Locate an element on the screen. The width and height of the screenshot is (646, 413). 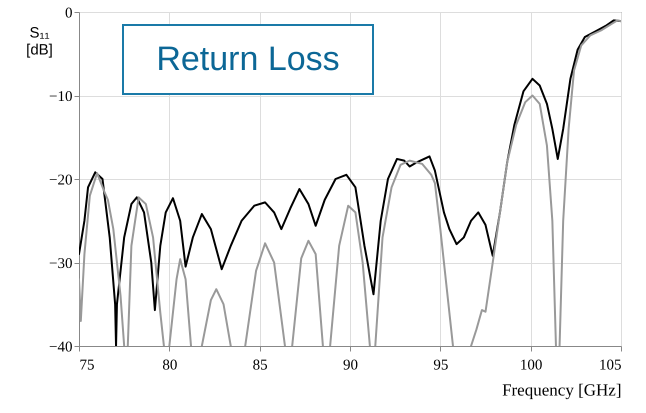
x-tick-label: 85 is located at coordinates (260, 366).